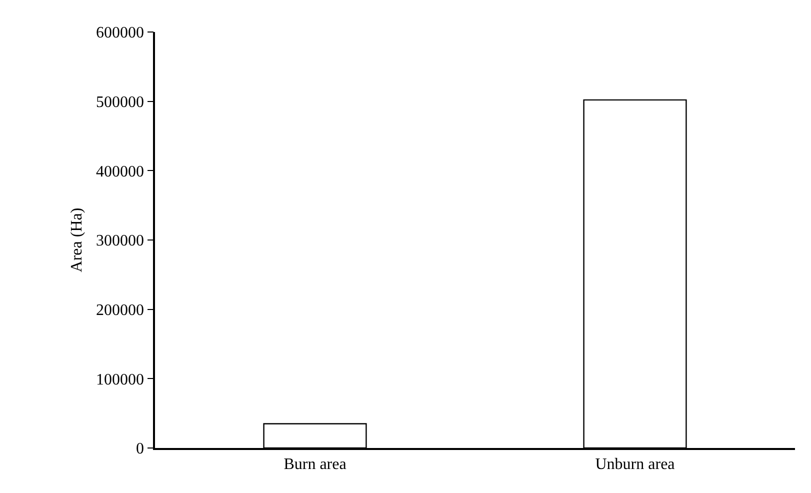 Image resolution: width=811 pixels, height=493 pixels. Describe the element at coordinates (140, 449) in the screenshot. I see `y-tick-label: 0` at that location.